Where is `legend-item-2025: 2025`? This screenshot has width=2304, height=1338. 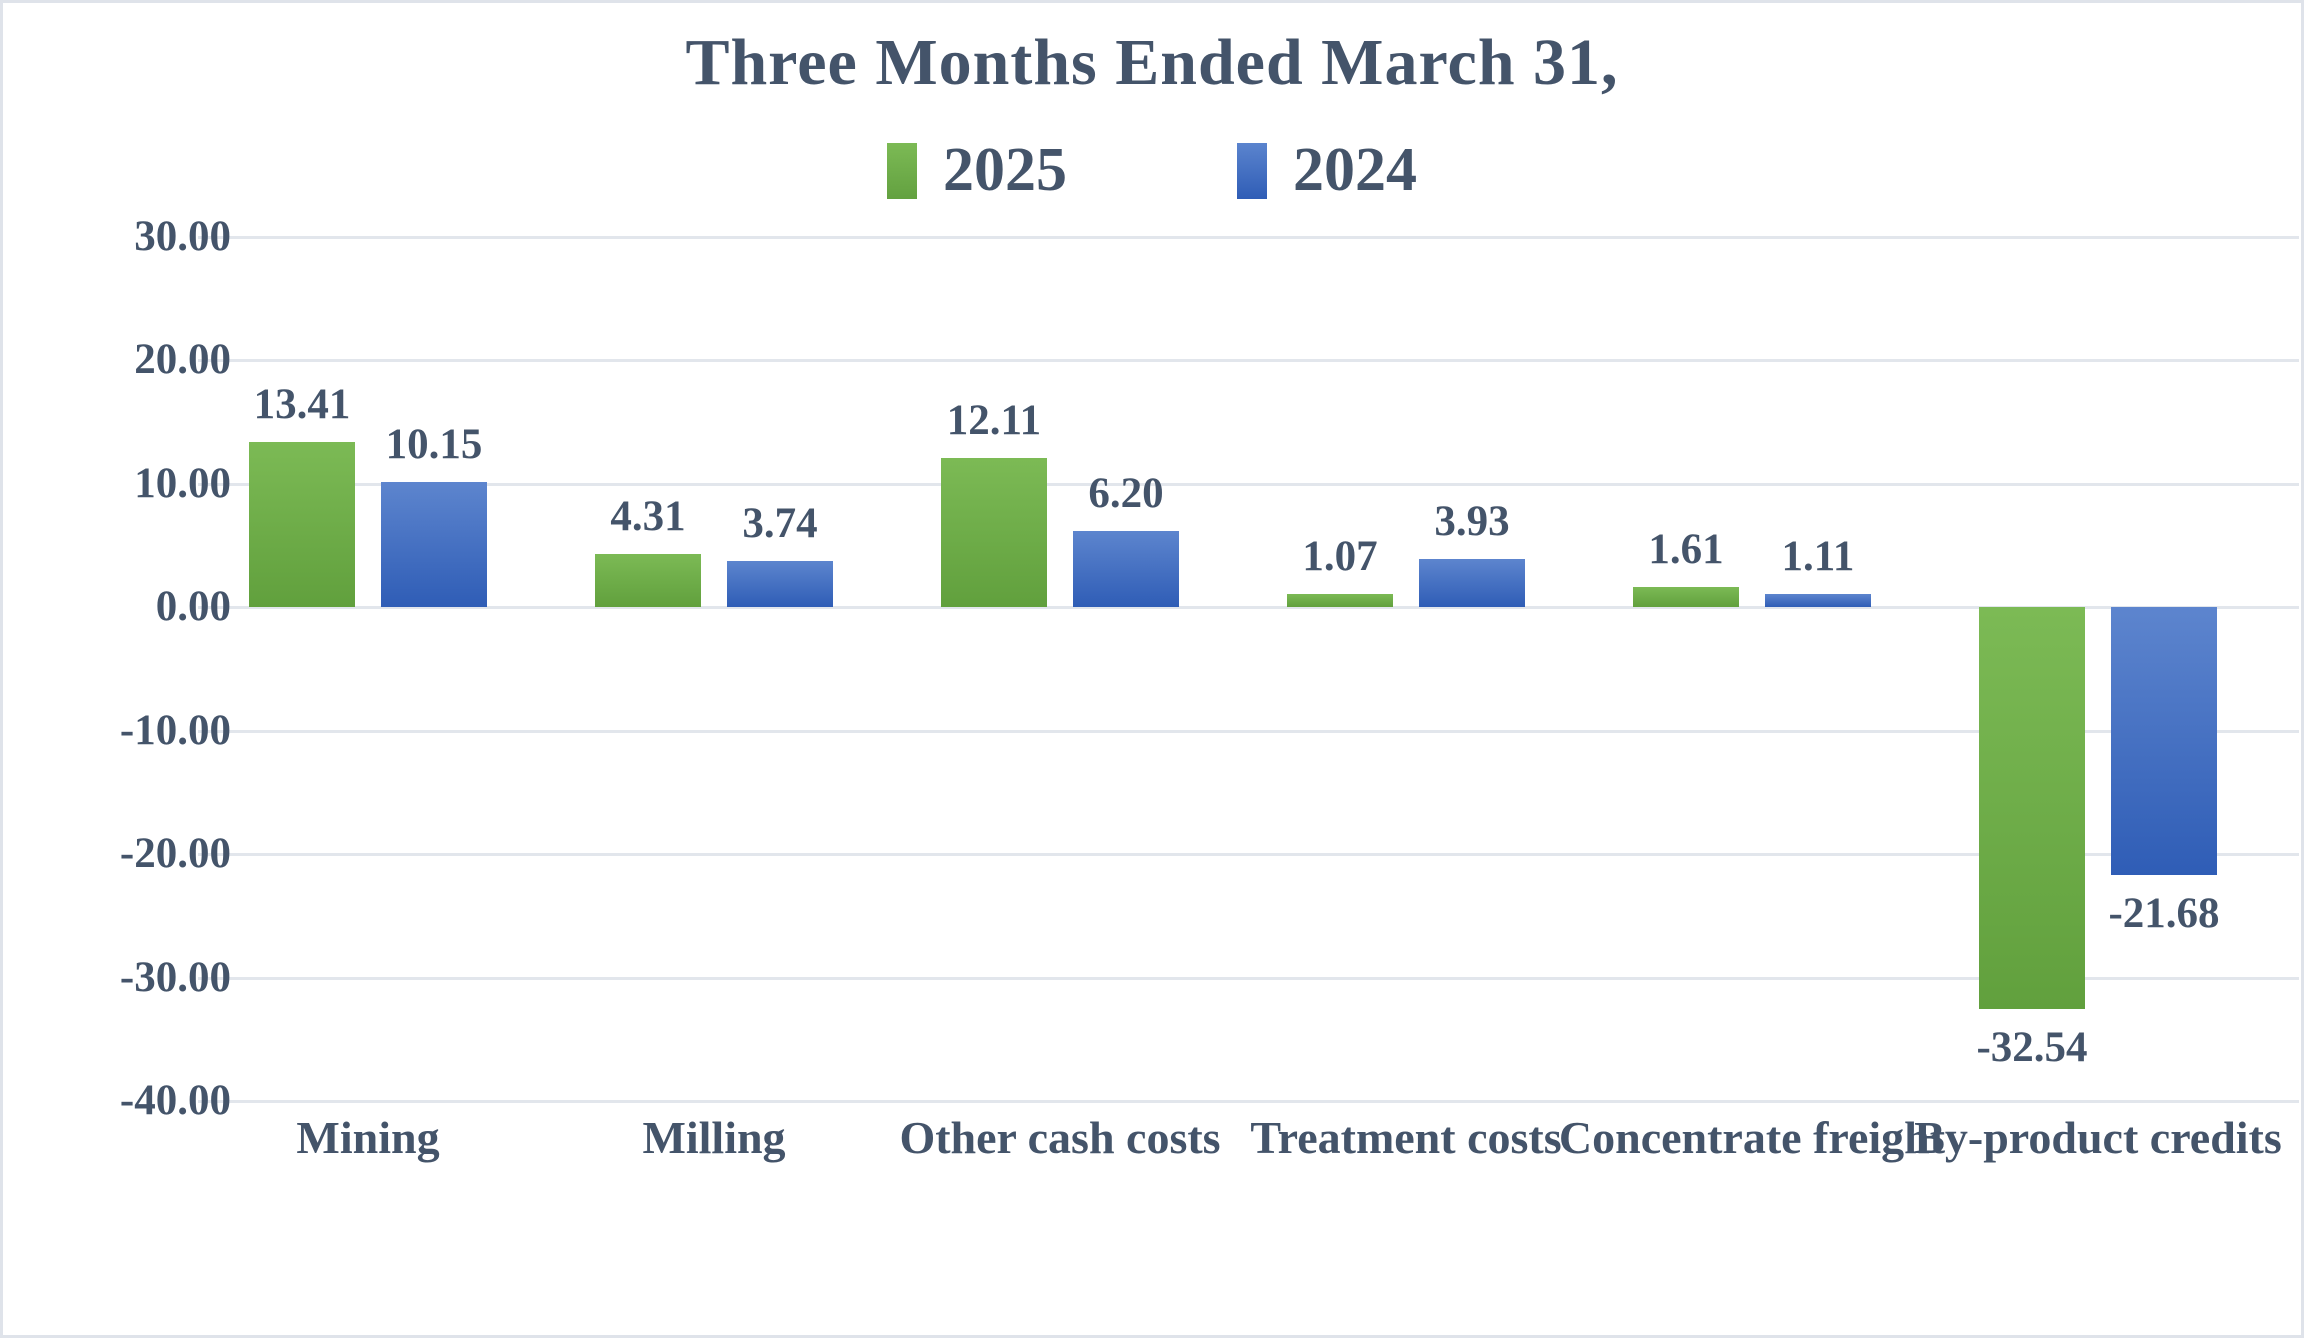
legend-item-2025: 2025 is located at coordinates (977, 170).